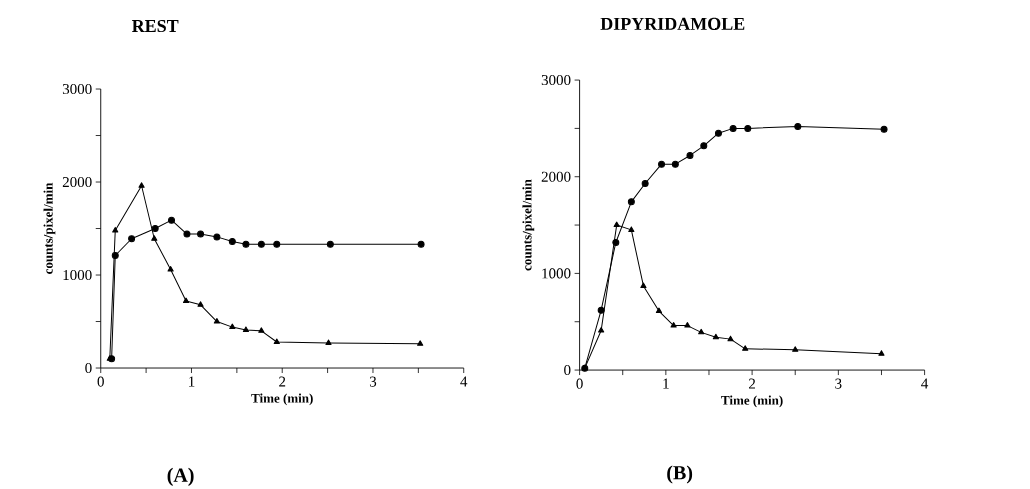 This screenshot has height=489, width=1030. What do you see at coordinates (155, 25) in the screenshot?
I see `chart-title: REST` at bounding box center [155, 25].